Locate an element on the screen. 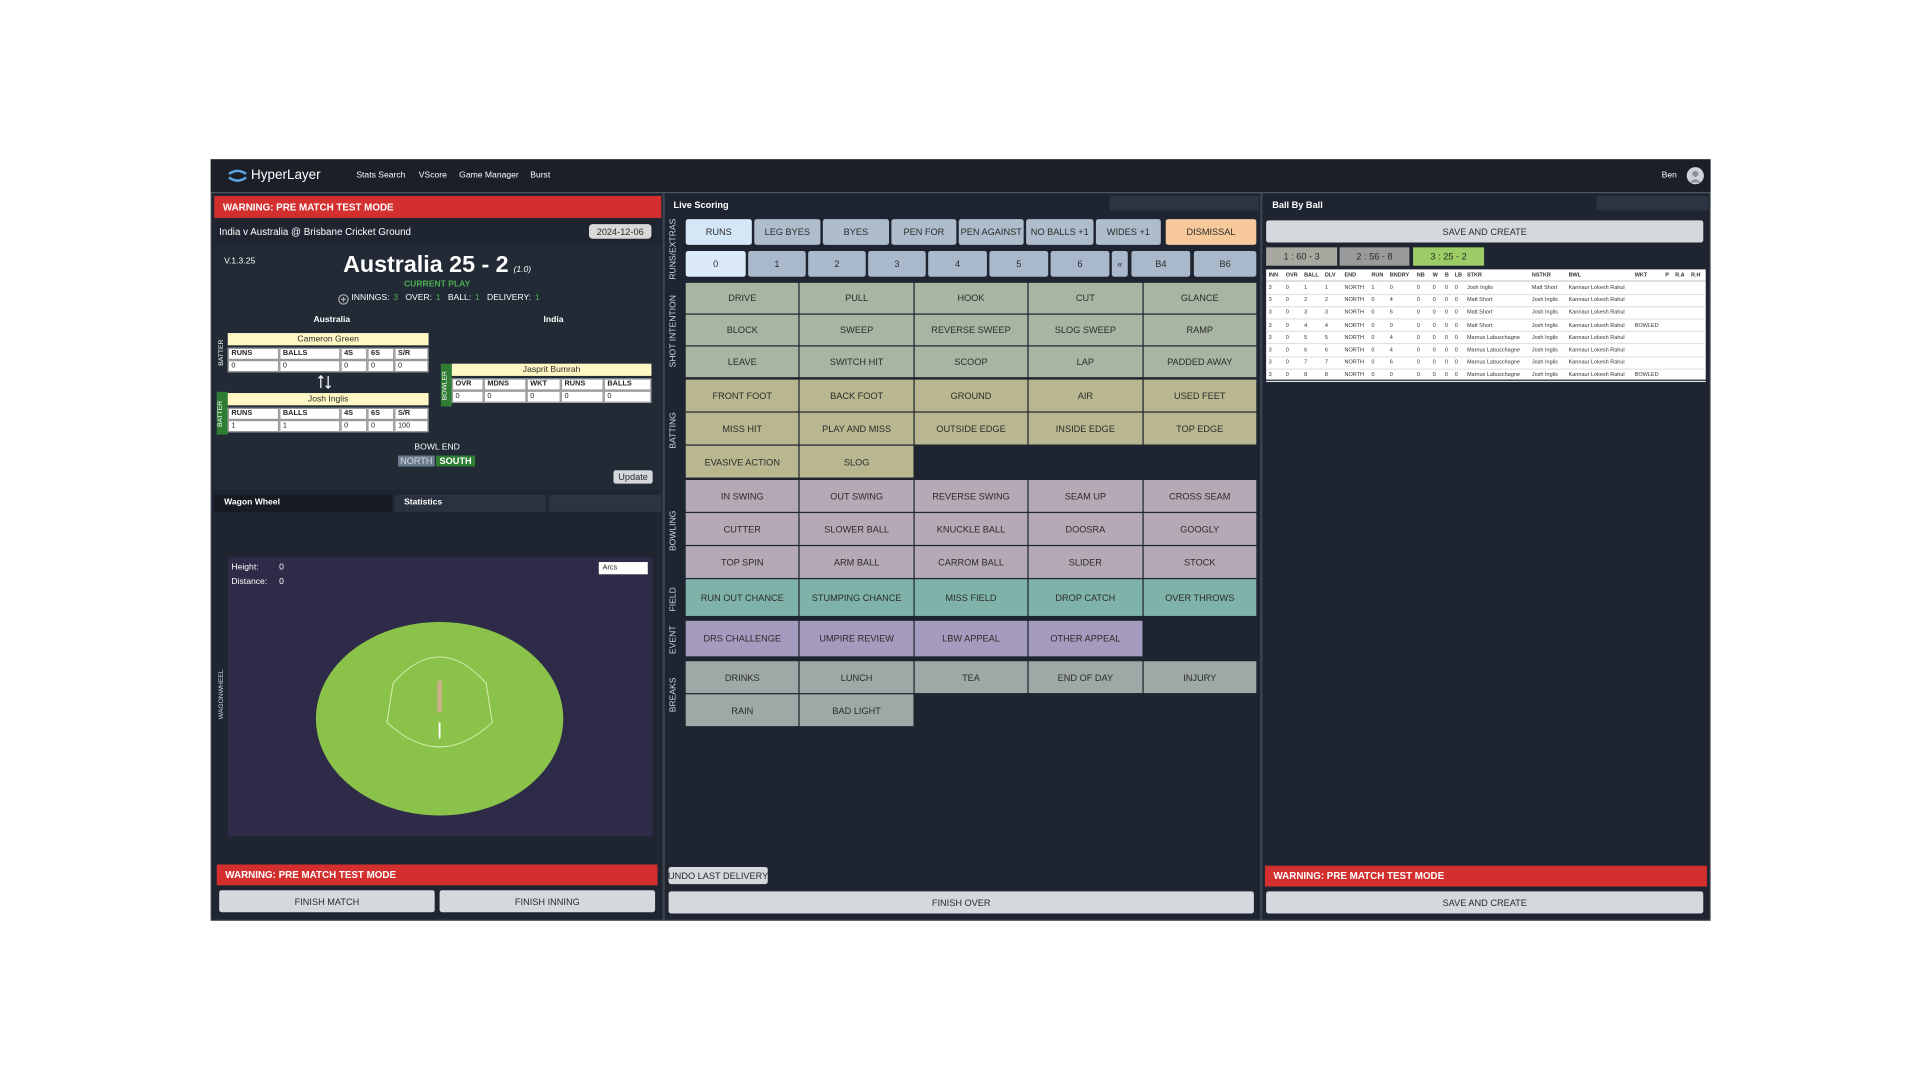 The width and height of the screenshot is (1920, 1080). user-avatar is located at coordinates (1695, 176).